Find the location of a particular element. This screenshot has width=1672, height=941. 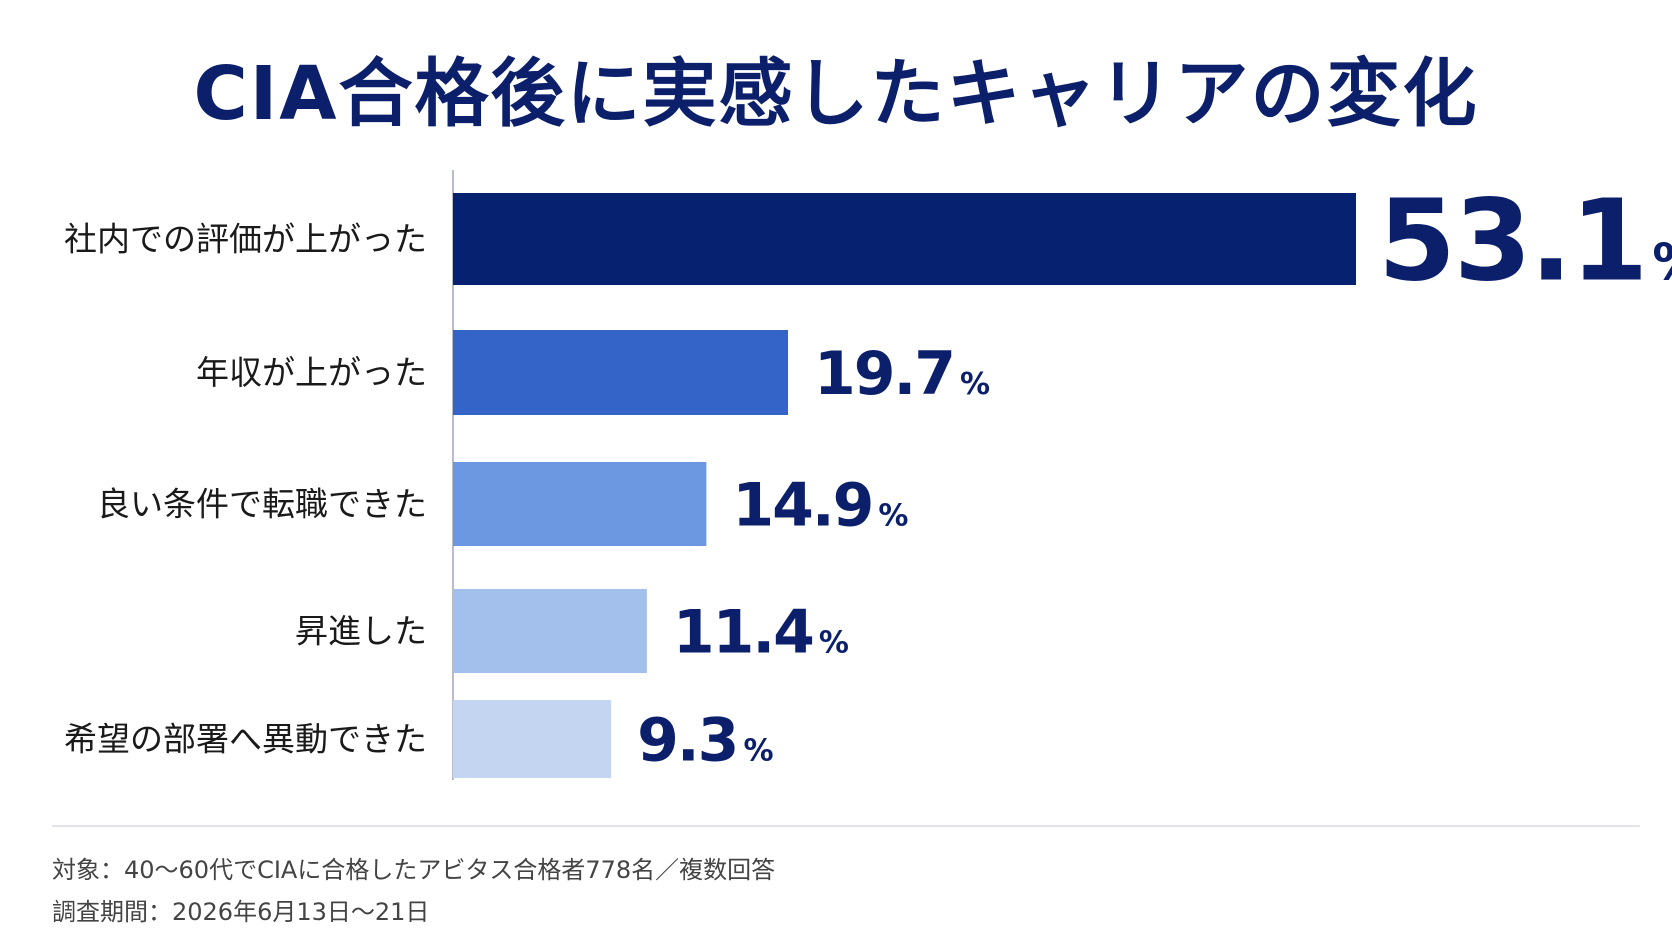

value-label: 11.4% is located at coordinates (761, 633).